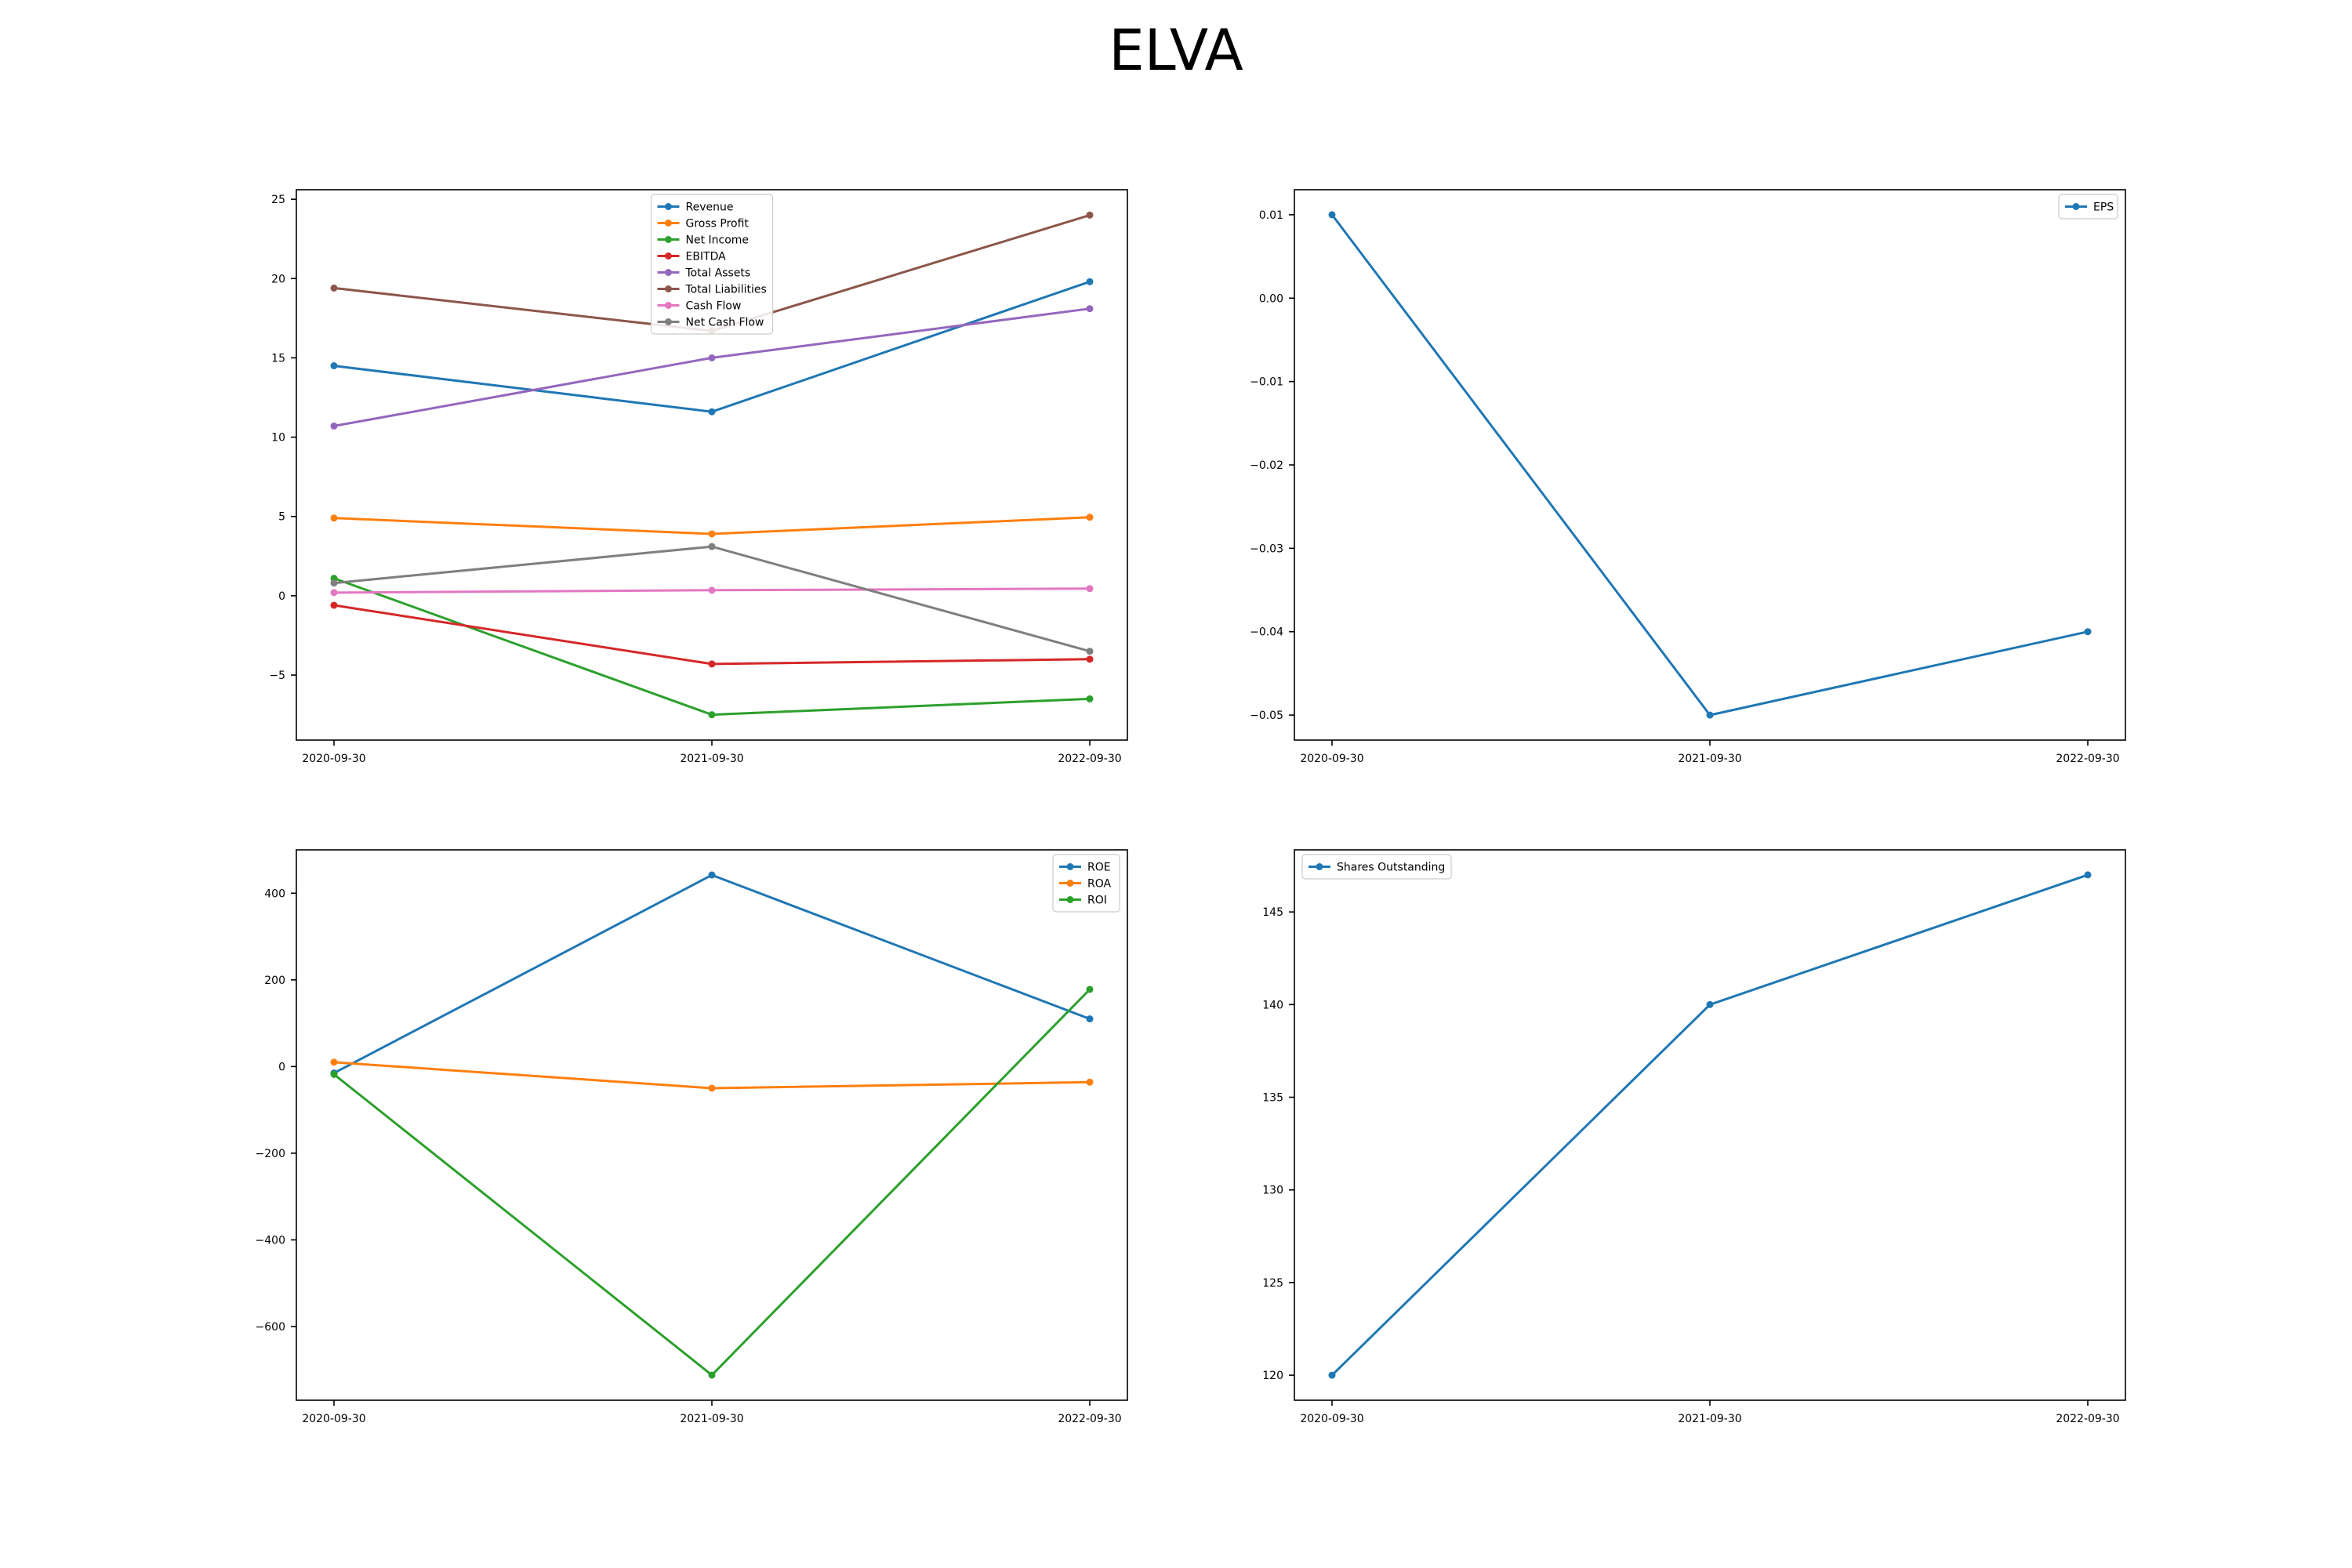 The height and width of the screenshot is (1568, 2352). What do you see at coordinates (718, 273) in the screenshot?
I see `legend-label: Total Assets` at bounding box center [718, 273].